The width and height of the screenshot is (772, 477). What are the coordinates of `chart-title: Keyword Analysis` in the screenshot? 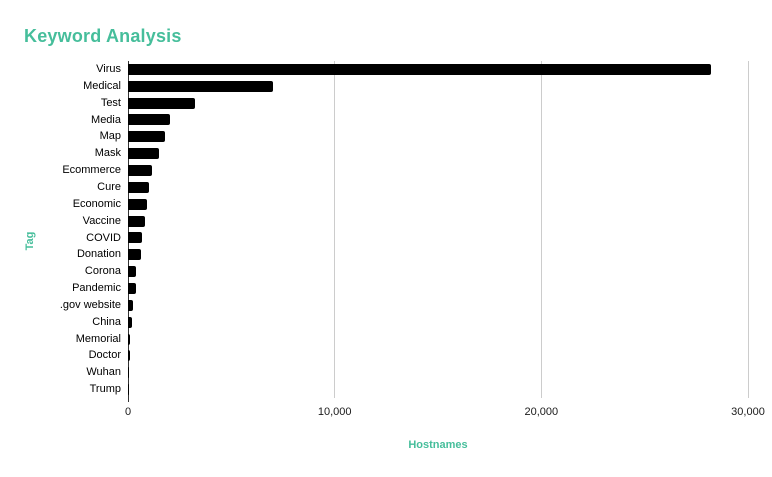 It's located at (103, 36).